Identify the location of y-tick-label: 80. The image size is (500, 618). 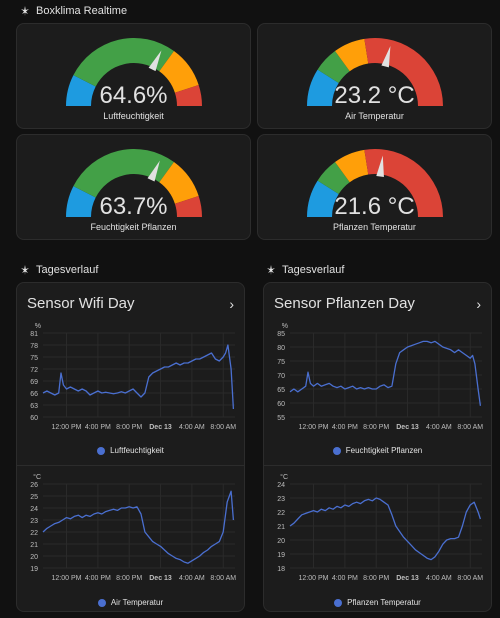
(281, 348).